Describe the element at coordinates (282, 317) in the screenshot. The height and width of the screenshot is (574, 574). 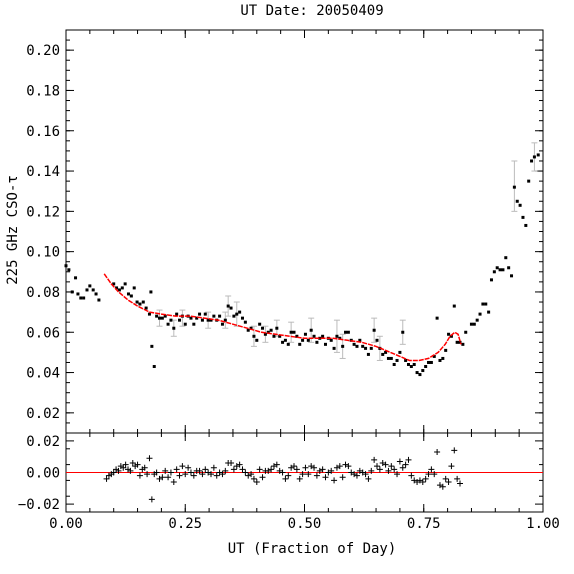
I see `fit-curve` at that location.